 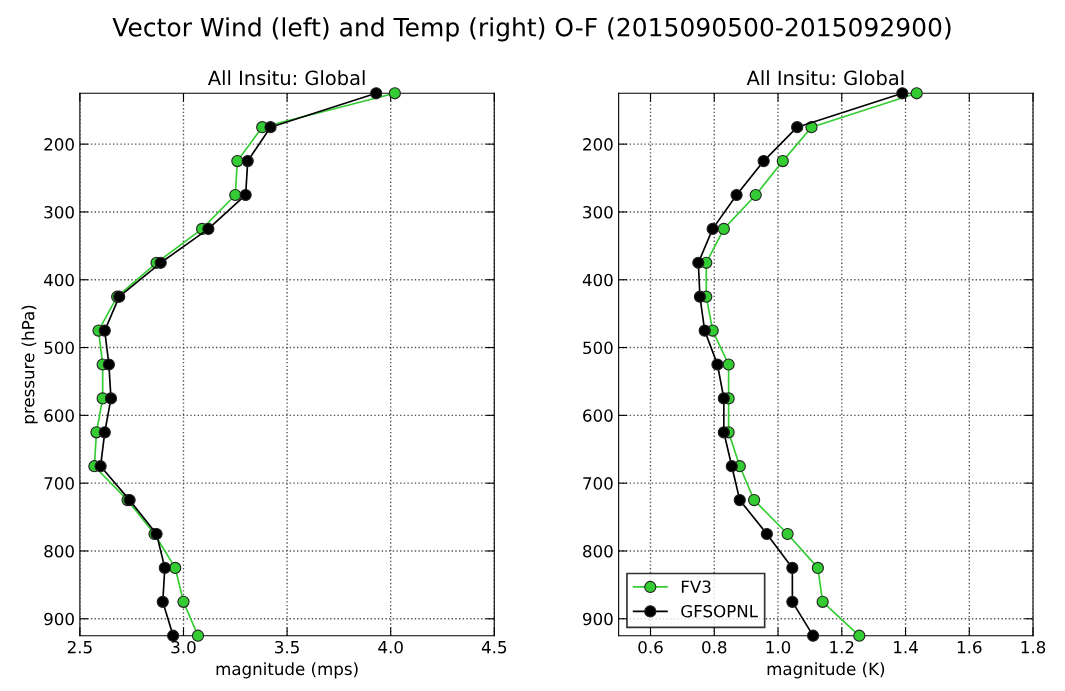 I want to click on x-tick-label: 1.8, so click(x=1033, y=647).